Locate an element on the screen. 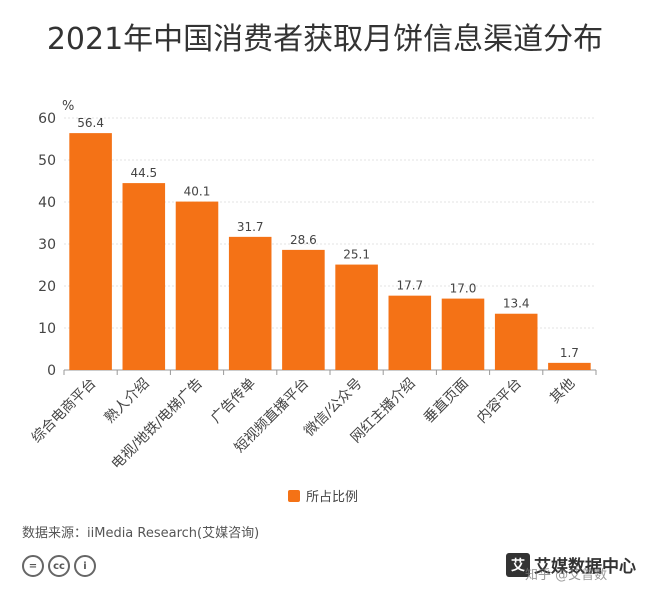  chart-legend: 所占比例 is located at coordinates (323, 495).